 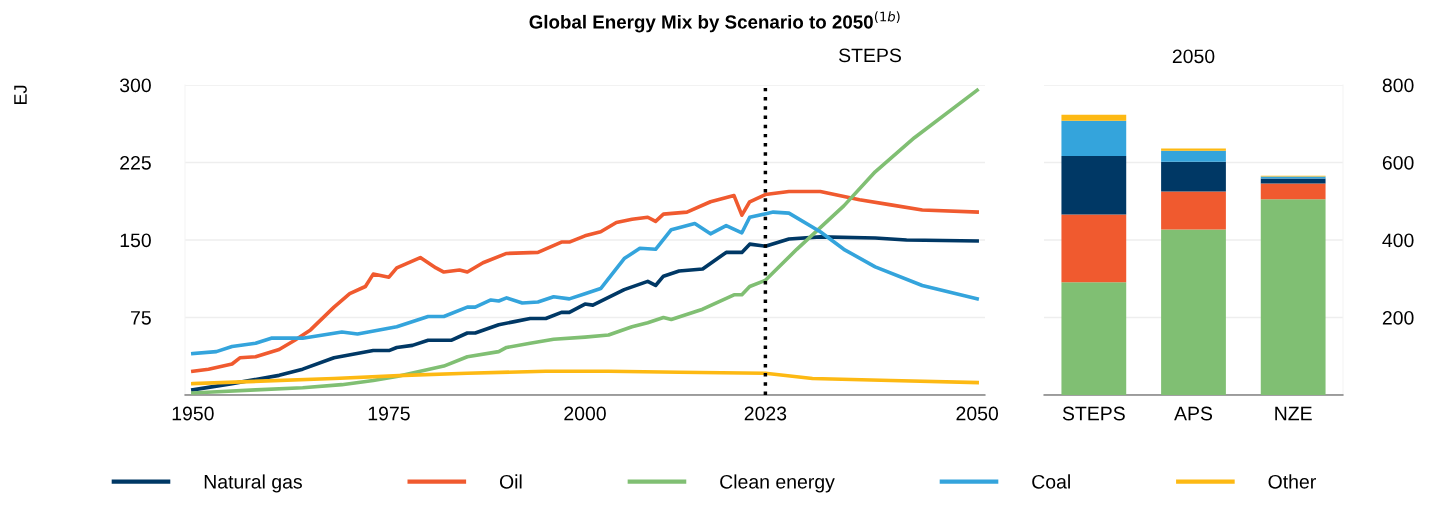 I want to click on y-tick-label: 600, so click(x=1398, y=162).